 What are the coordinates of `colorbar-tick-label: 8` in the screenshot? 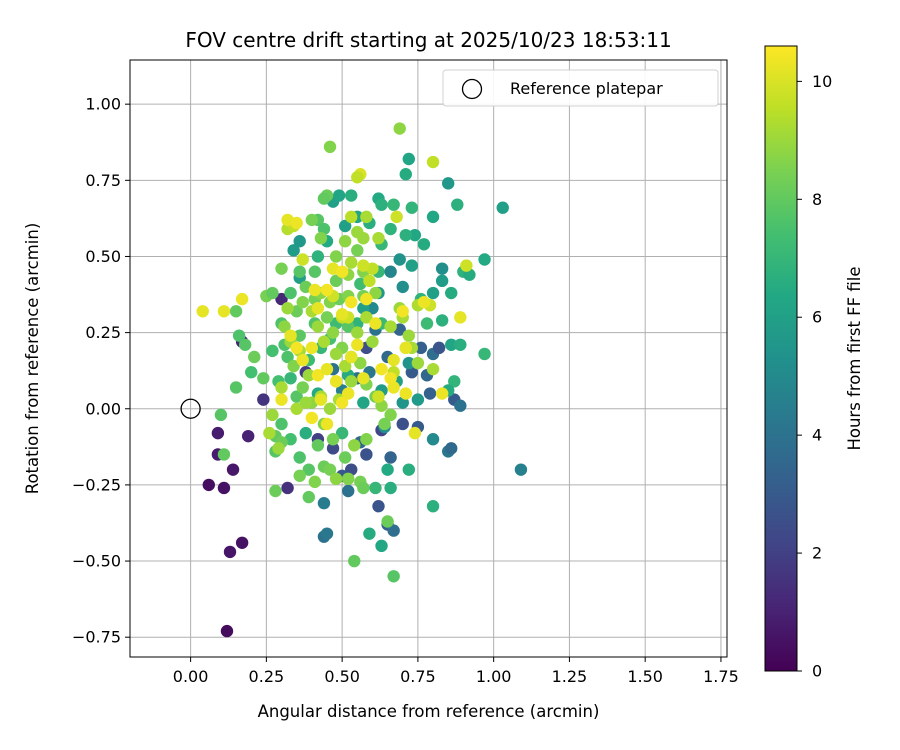 It's located at (817, 199).